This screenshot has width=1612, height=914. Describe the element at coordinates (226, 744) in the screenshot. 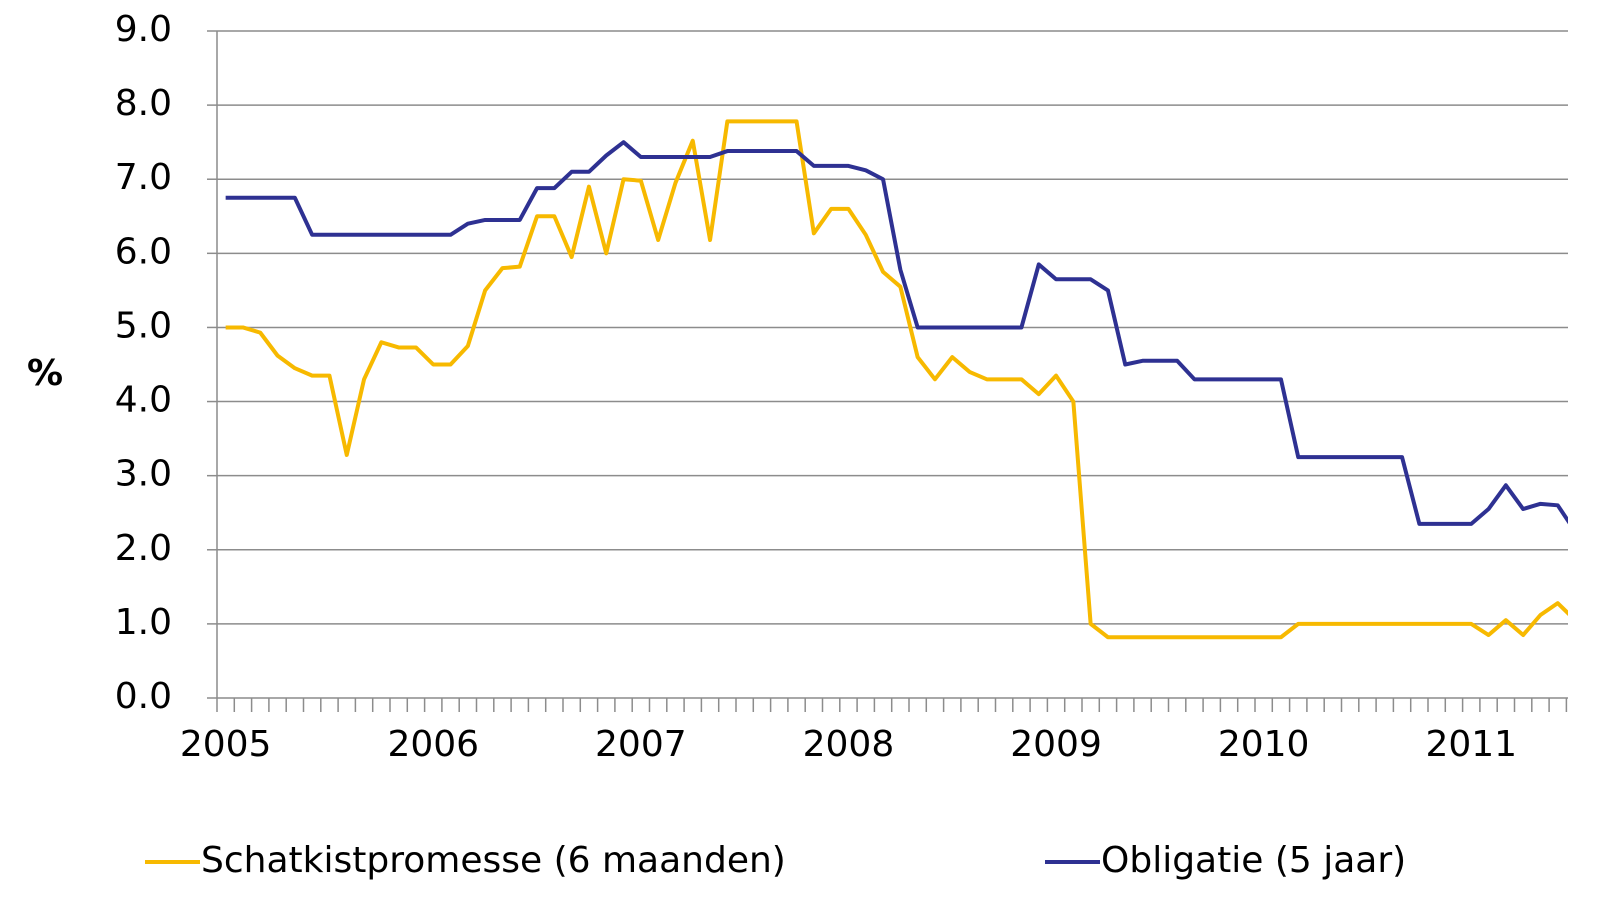

I see `x-tick-label: 2005` at that location.